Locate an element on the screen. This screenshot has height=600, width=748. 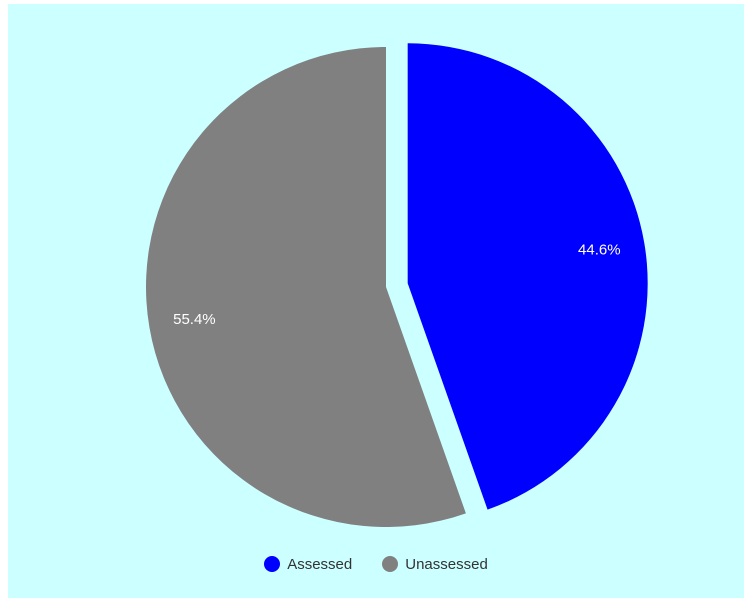
chart-legend: Assessed Unassessed is located at coordinates (376, 564).